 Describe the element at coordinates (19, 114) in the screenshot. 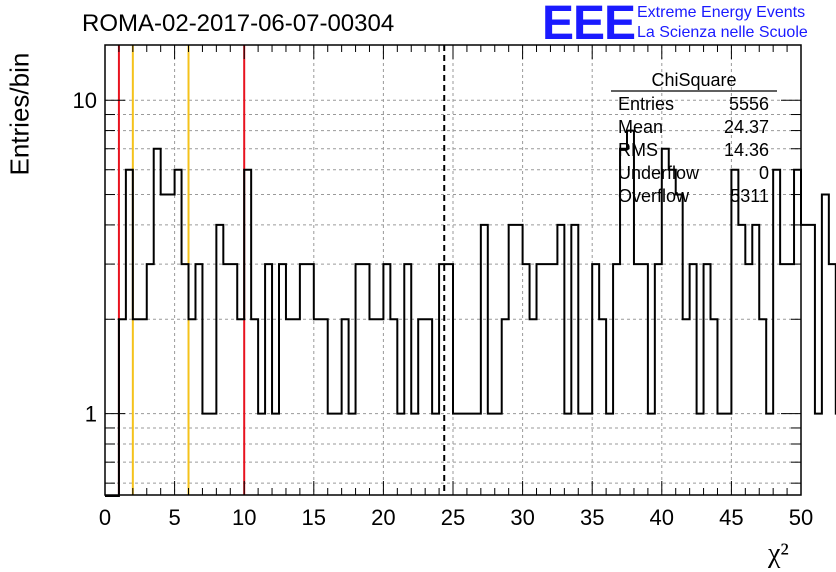

I see `y-axis-label: Entries/bin` at that location.